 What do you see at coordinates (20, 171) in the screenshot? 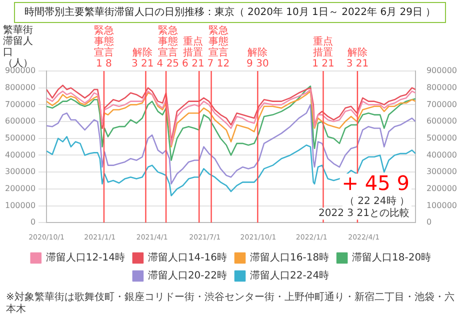
I see `y-tick-label: 300000` at bounding box center [20, 171].